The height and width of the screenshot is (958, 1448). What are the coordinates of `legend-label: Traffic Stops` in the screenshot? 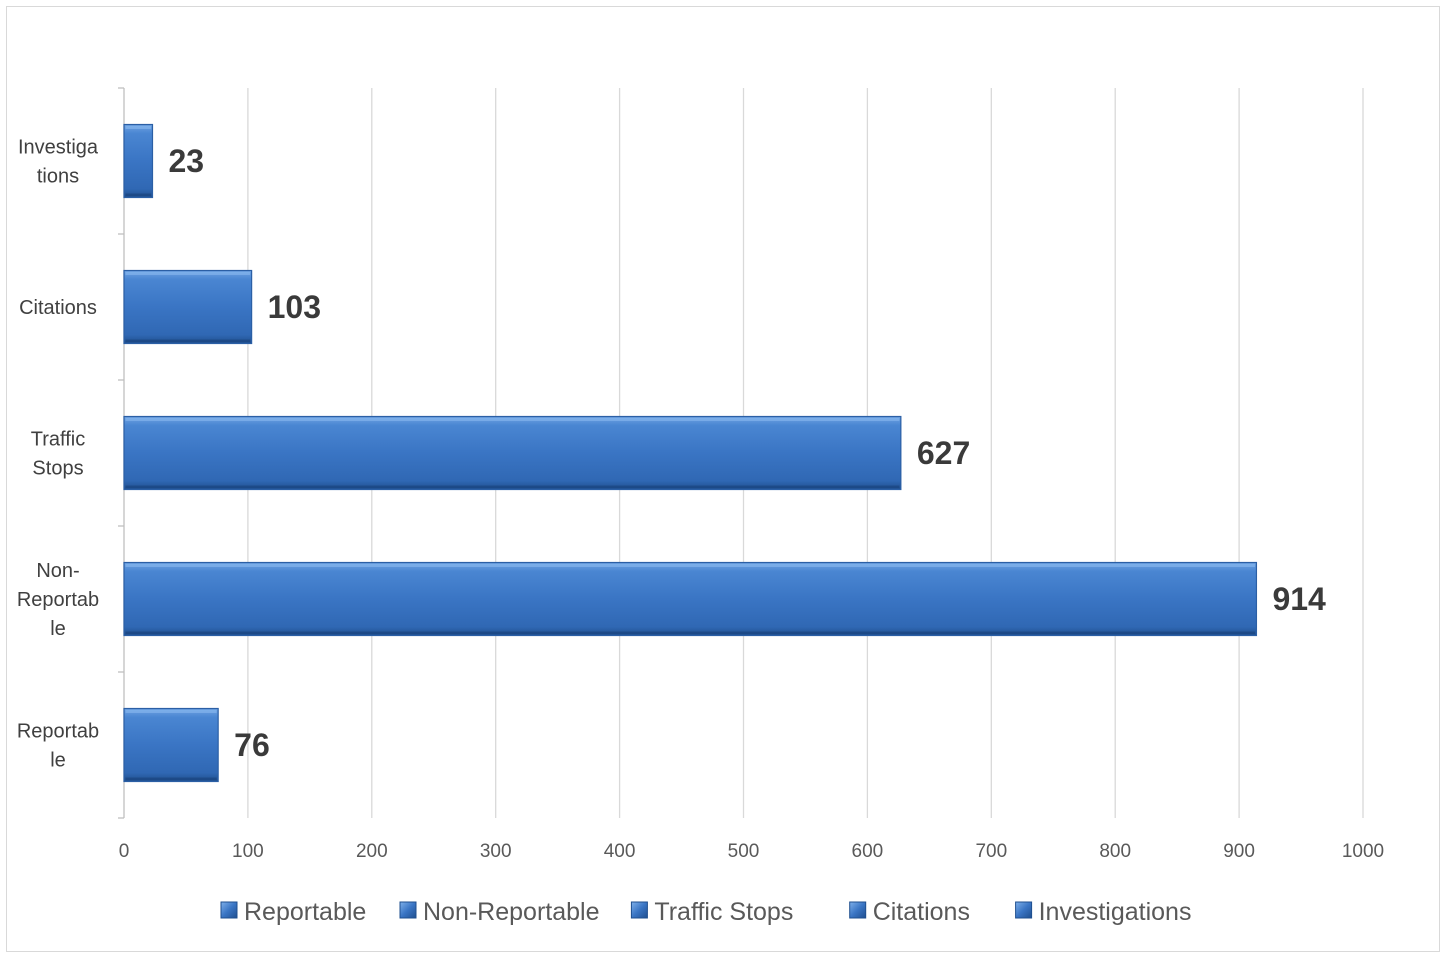 It's located at (723, 912).